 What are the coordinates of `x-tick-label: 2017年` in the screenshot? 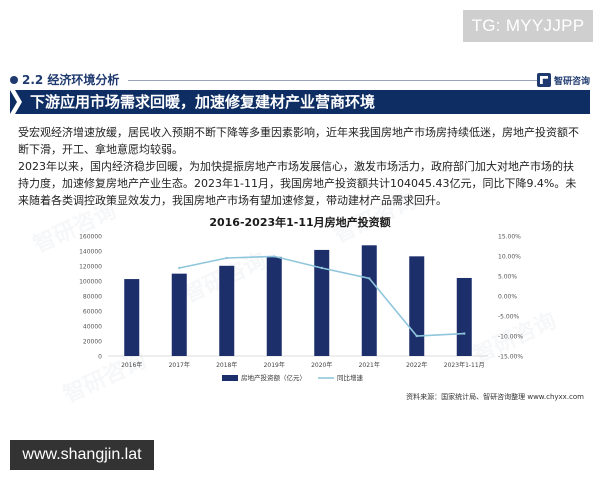 It's located at (179, 365).